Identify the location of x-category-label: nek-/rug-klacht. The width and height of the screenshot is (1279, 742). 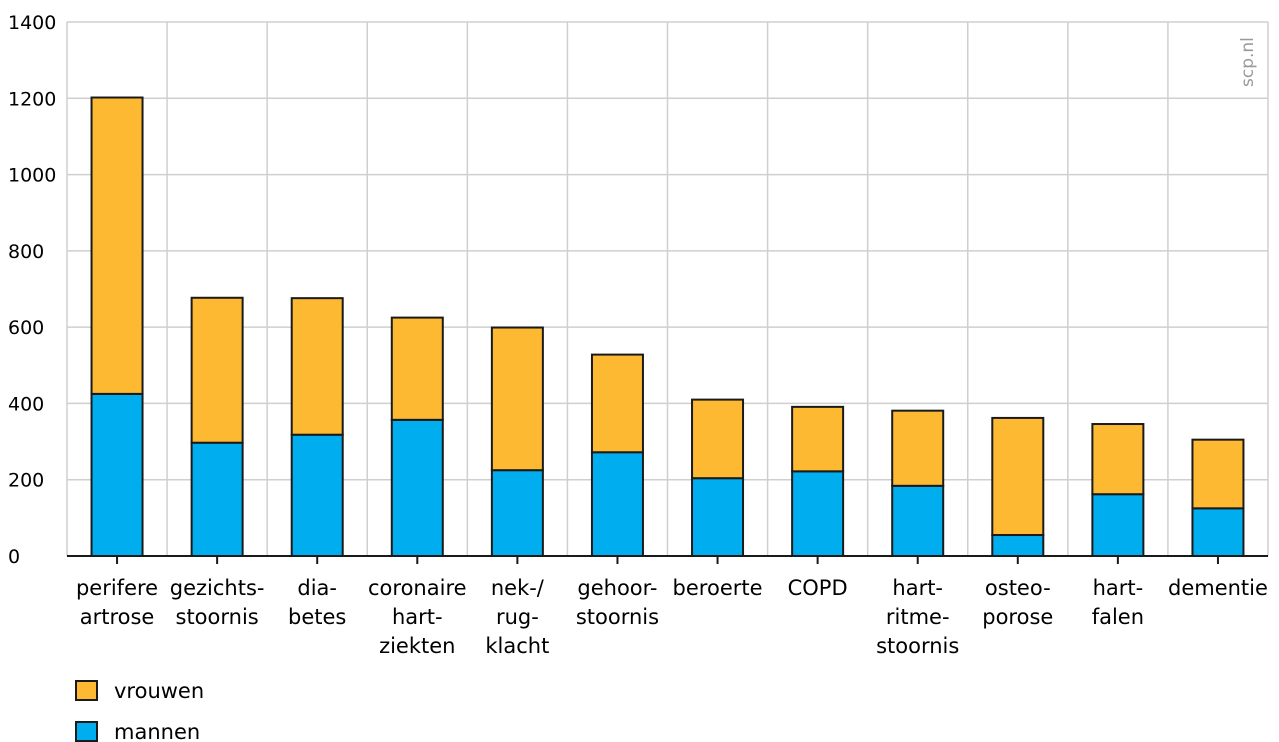
(517, 617).